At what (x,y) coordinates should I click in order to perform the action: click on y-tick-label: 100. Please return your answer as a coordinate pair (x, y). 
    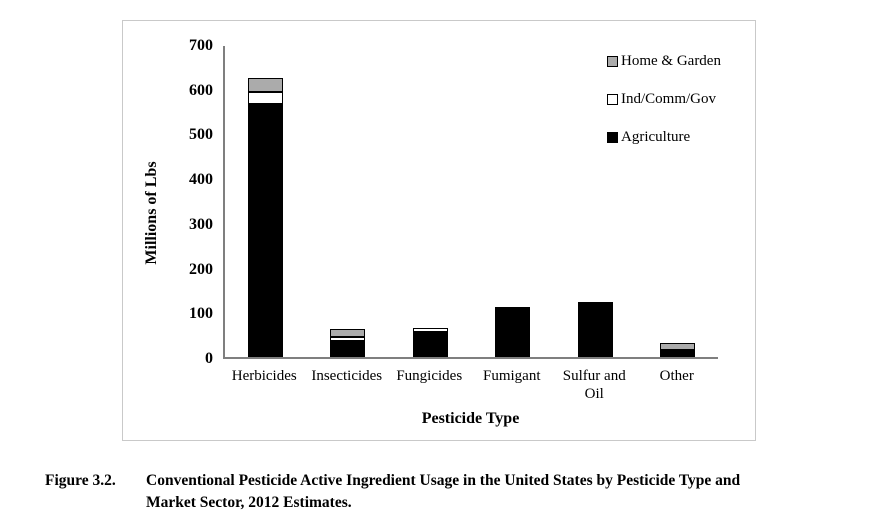
    Looking at the image, I should click on (201, 314).